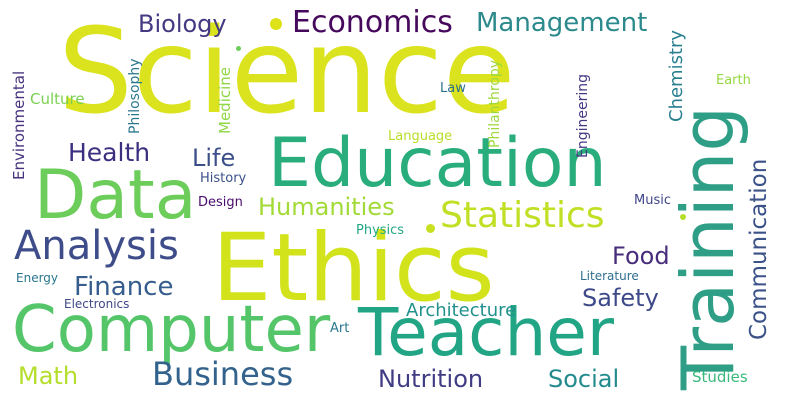 Image resolution: width=790 pixels, height=405 pixels. What do you see at coordinates (708, 247) in the screenshot?
I see `word-training: Training` at bounding box center [708, 247].